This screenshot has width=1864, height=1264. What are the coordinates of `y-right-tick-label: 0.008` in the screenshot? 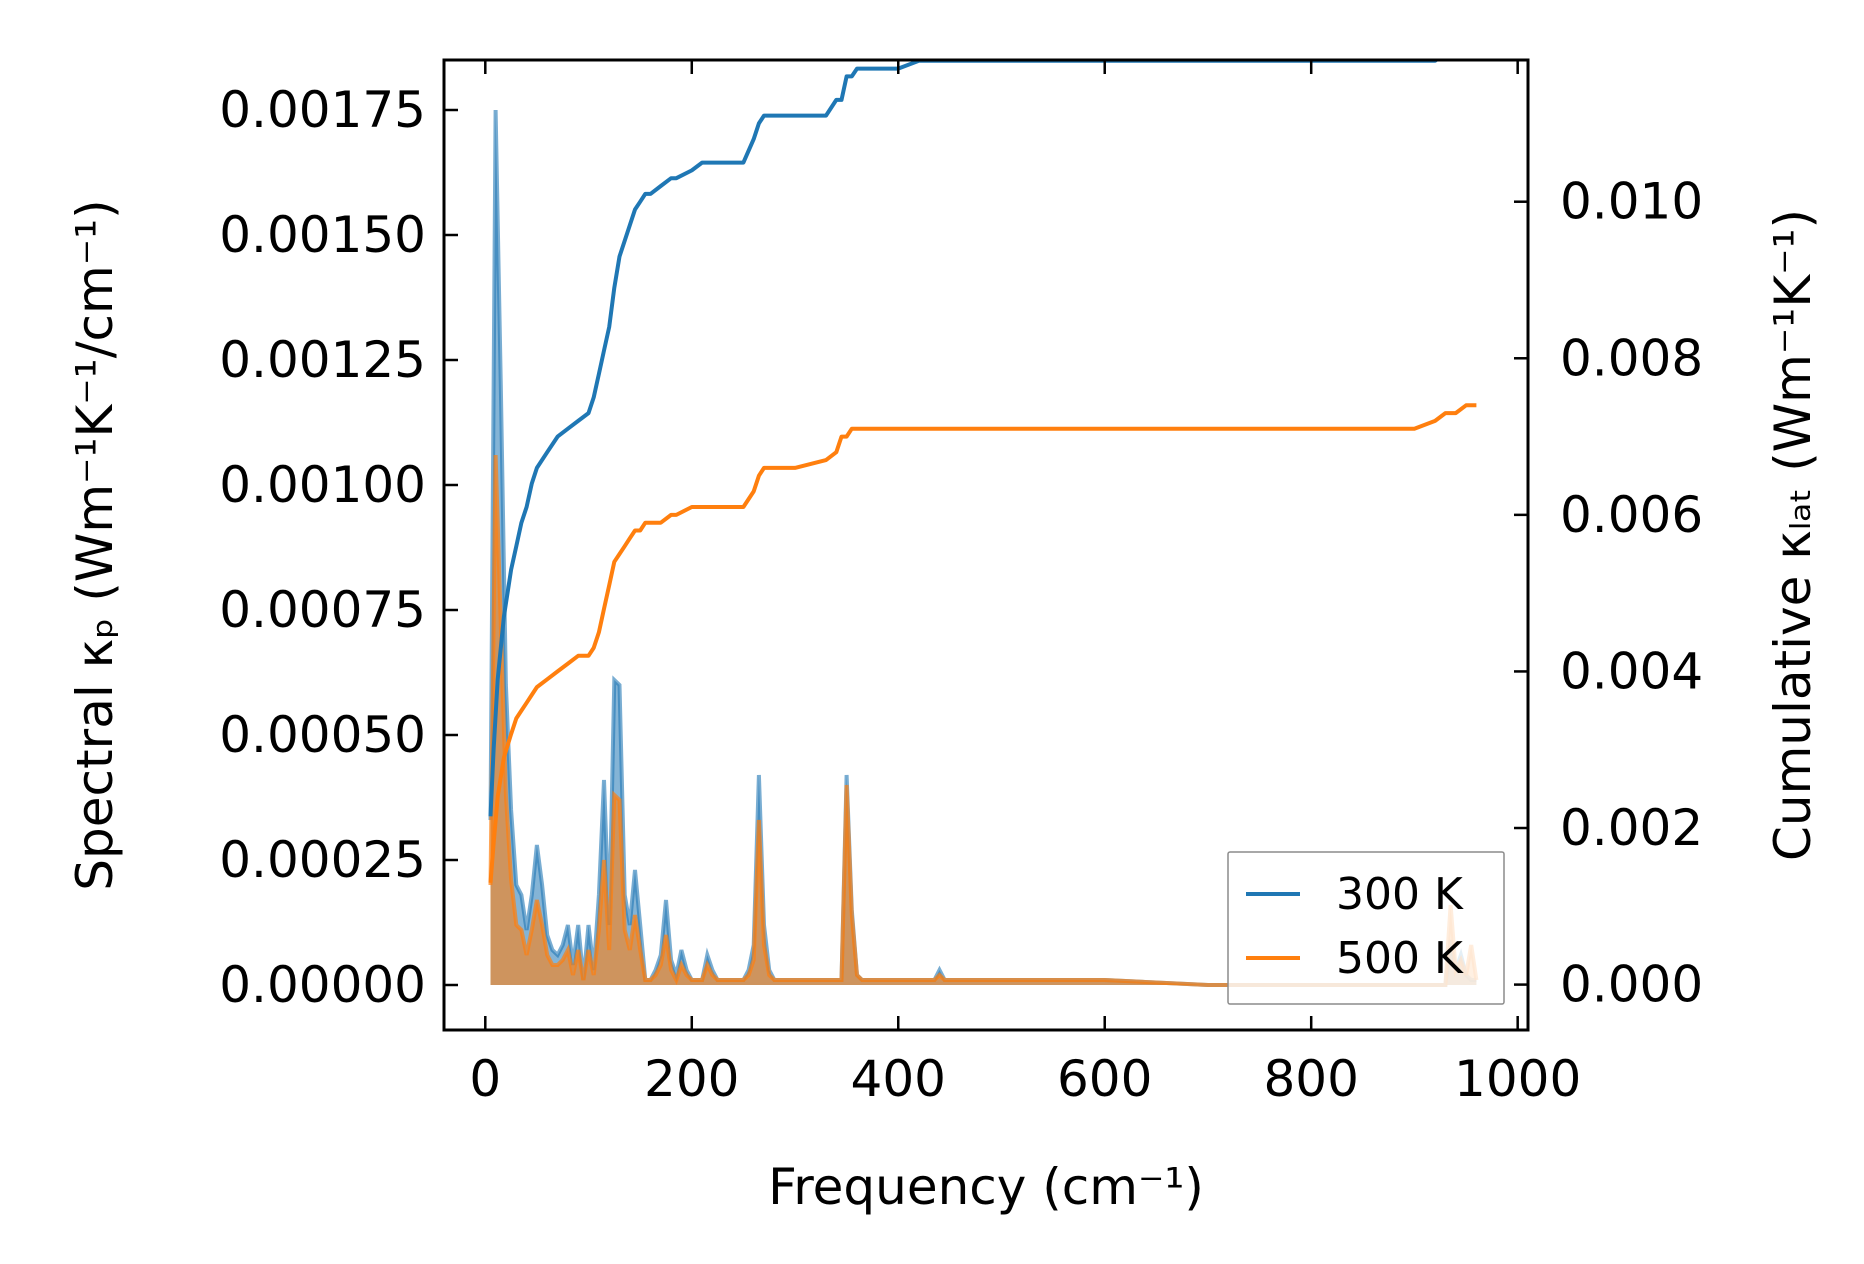 It's located at (1631, 358).